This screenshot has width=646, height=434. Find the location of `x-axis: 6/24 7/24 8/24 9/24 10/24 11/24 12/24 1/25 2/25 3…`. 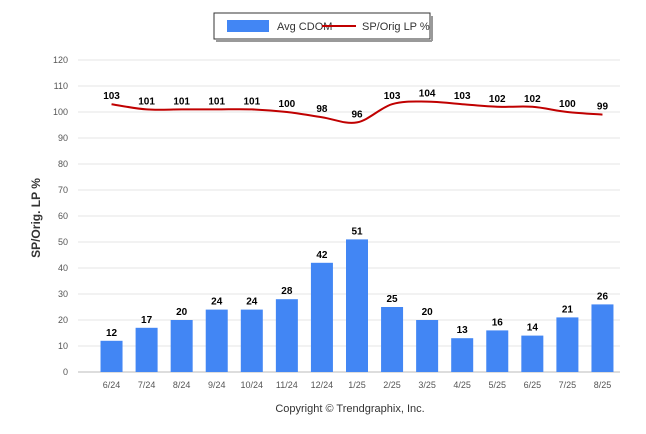

x-axis: 6/24 7/24 8/24 9/24 10/24 11/24 12/24 1/25 2/25 3… is located at coordinates (357, 385).